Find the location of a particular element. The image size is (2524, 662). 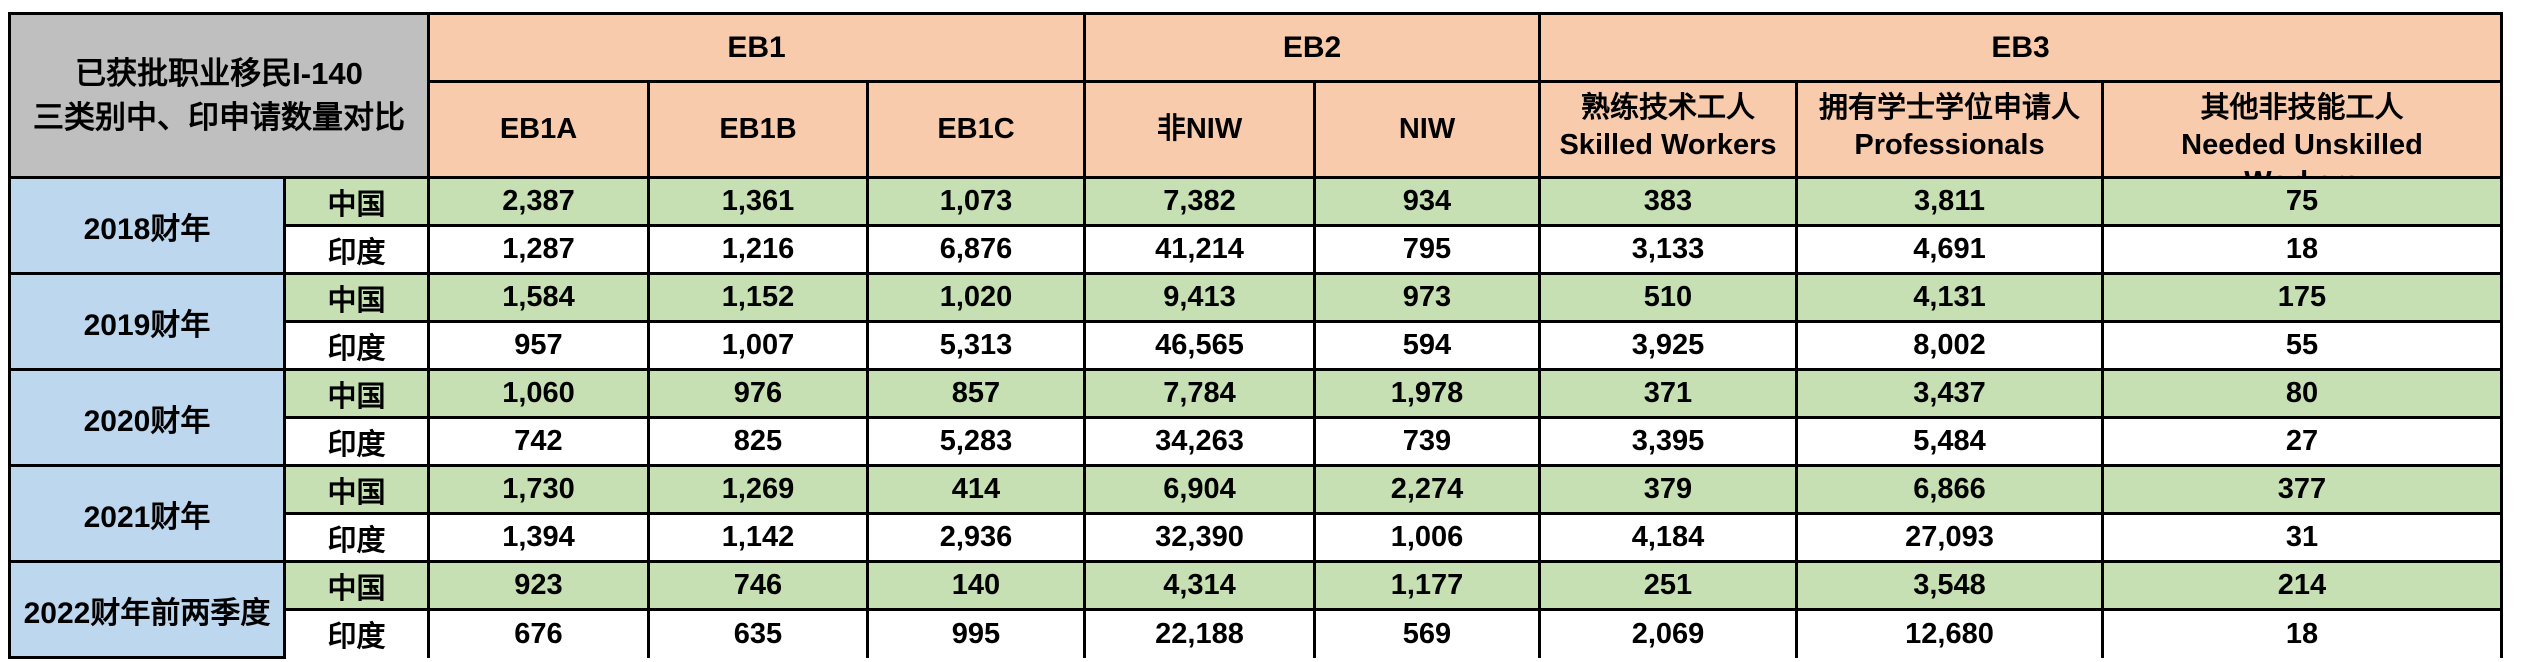

data-cell: 383 is located at coordinates (1668, 201).